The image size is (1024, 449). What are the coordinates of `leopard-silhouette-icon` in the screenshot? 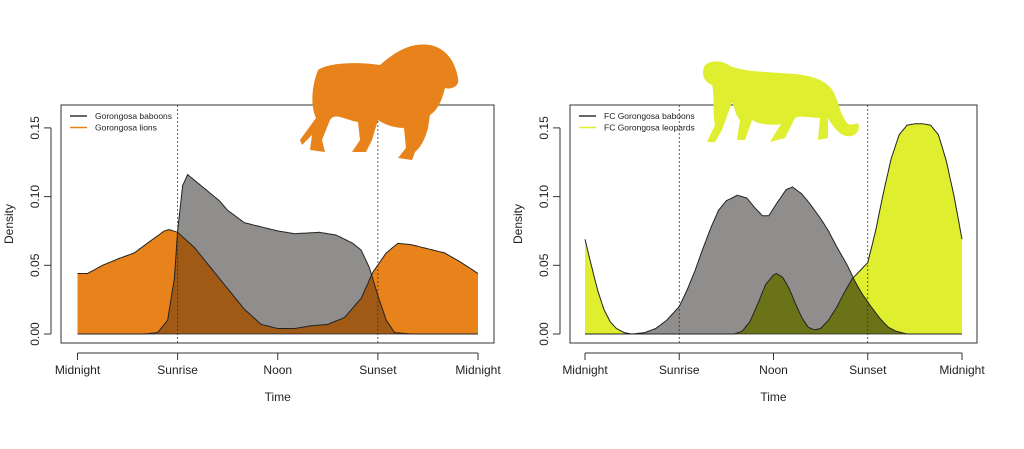 It's located at (780, 101).